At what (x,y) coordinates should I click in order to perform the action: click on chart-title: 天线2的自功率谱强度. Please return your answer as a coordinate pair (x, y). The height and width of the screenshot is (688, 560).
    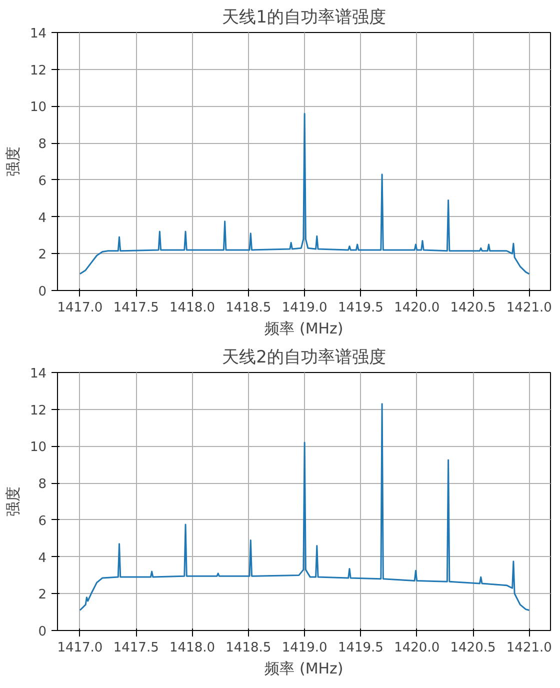
    Looking at the image, I should click on (304, 358).